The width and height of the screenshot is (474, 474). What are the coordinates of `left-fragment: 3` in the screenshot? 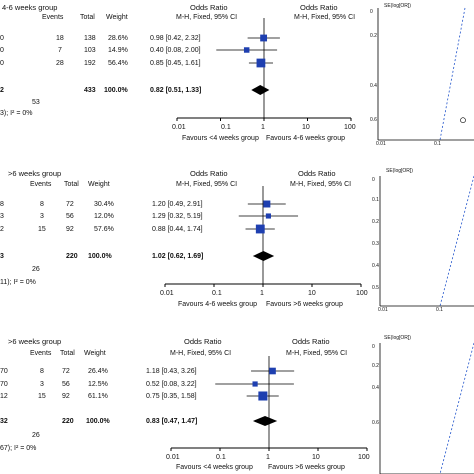 It's located at (2, 256).